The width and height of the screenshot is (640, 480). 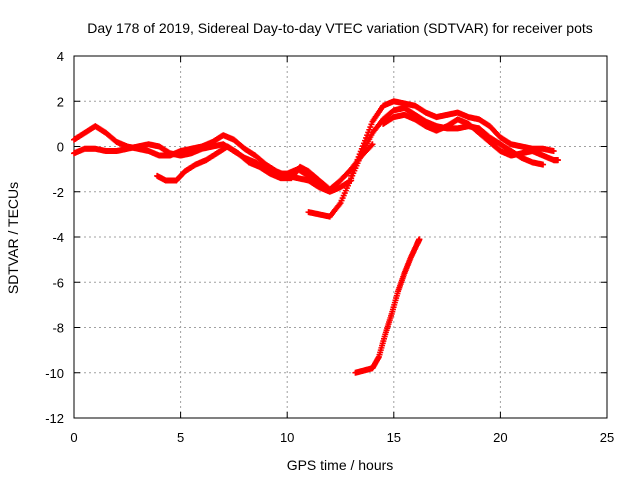 What do you see at coordinates (58, 237) in the screenshot?
I see `y-tick-label: -4` at bounding box center [58, 237].